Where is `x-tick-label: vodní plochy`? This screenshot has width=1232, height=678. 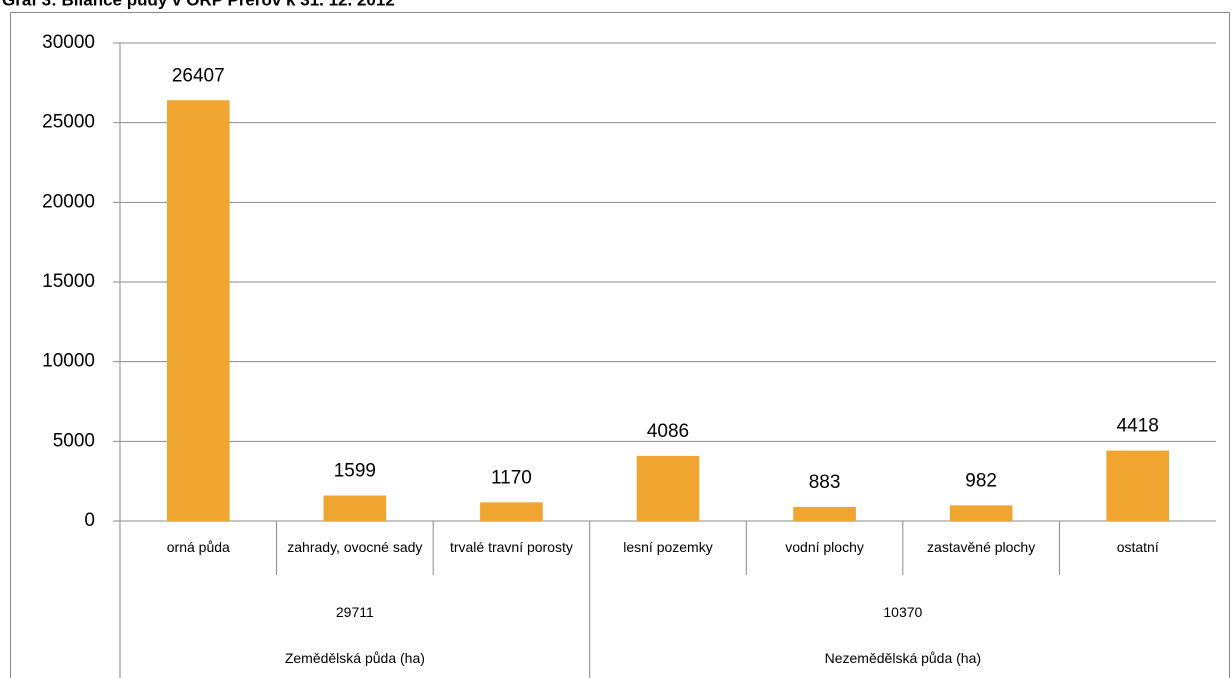
x-tick-label: vodní plochy is located at coordinates (824, 547).